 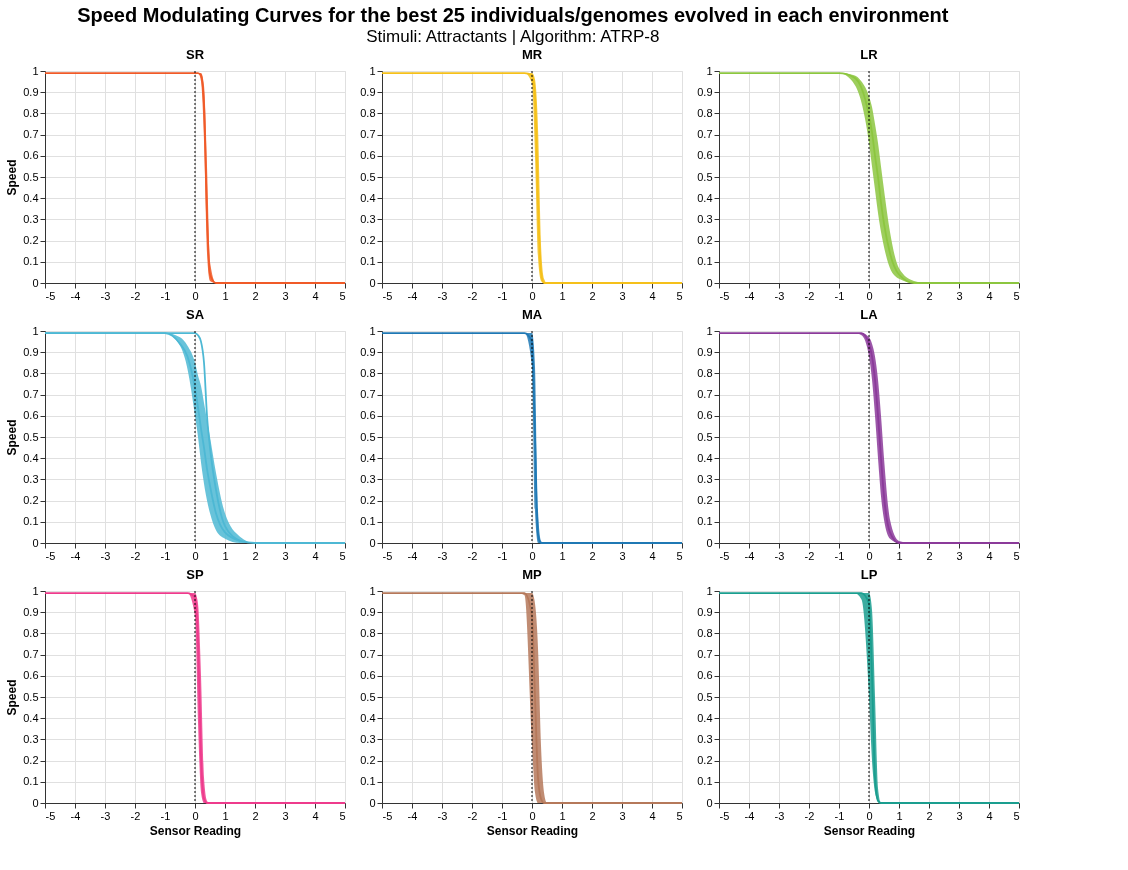 What do you see at coordinates (869, 54) in the screenshot?
I see `chart-title: LR` at bounding box center [869, 54].